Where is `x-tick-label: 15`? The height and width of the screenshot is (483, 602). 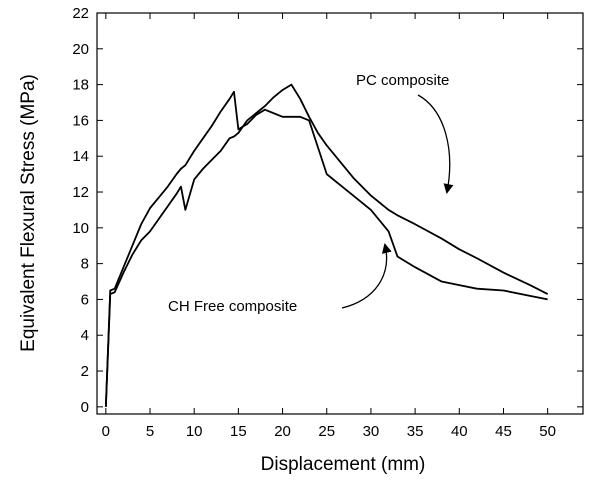
x-tick-label: 15 is located at coordinates (238, 431).